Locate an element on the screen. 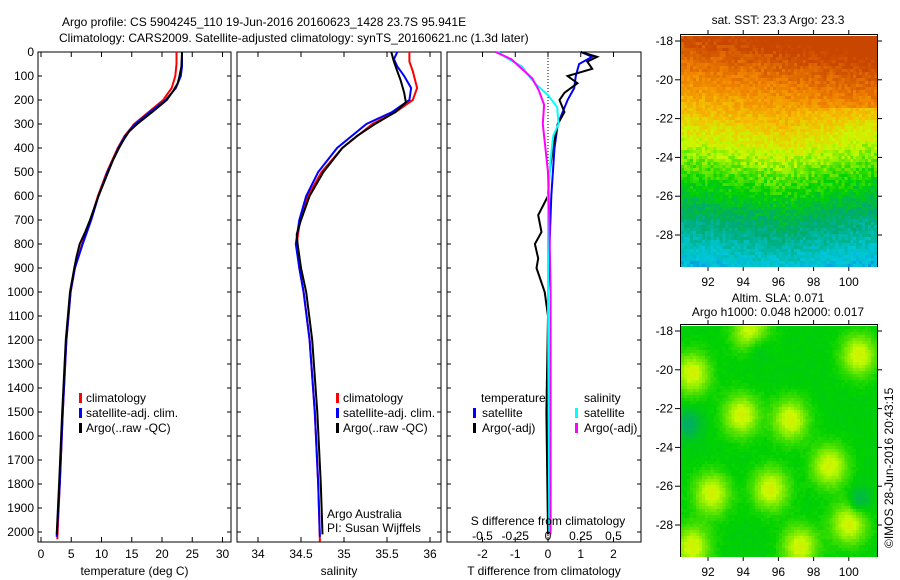 This screenshot has height=580, width=900. y-tick-label: 300 is located at coordinates (24, 124).